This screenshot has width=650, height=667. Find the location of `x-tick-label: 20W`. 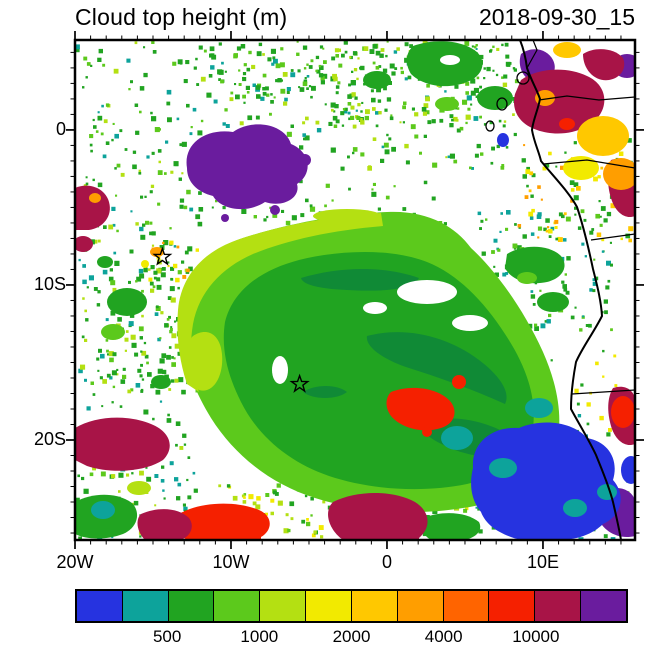

x-tick-label: 20W is located at coordinates (75, 562).